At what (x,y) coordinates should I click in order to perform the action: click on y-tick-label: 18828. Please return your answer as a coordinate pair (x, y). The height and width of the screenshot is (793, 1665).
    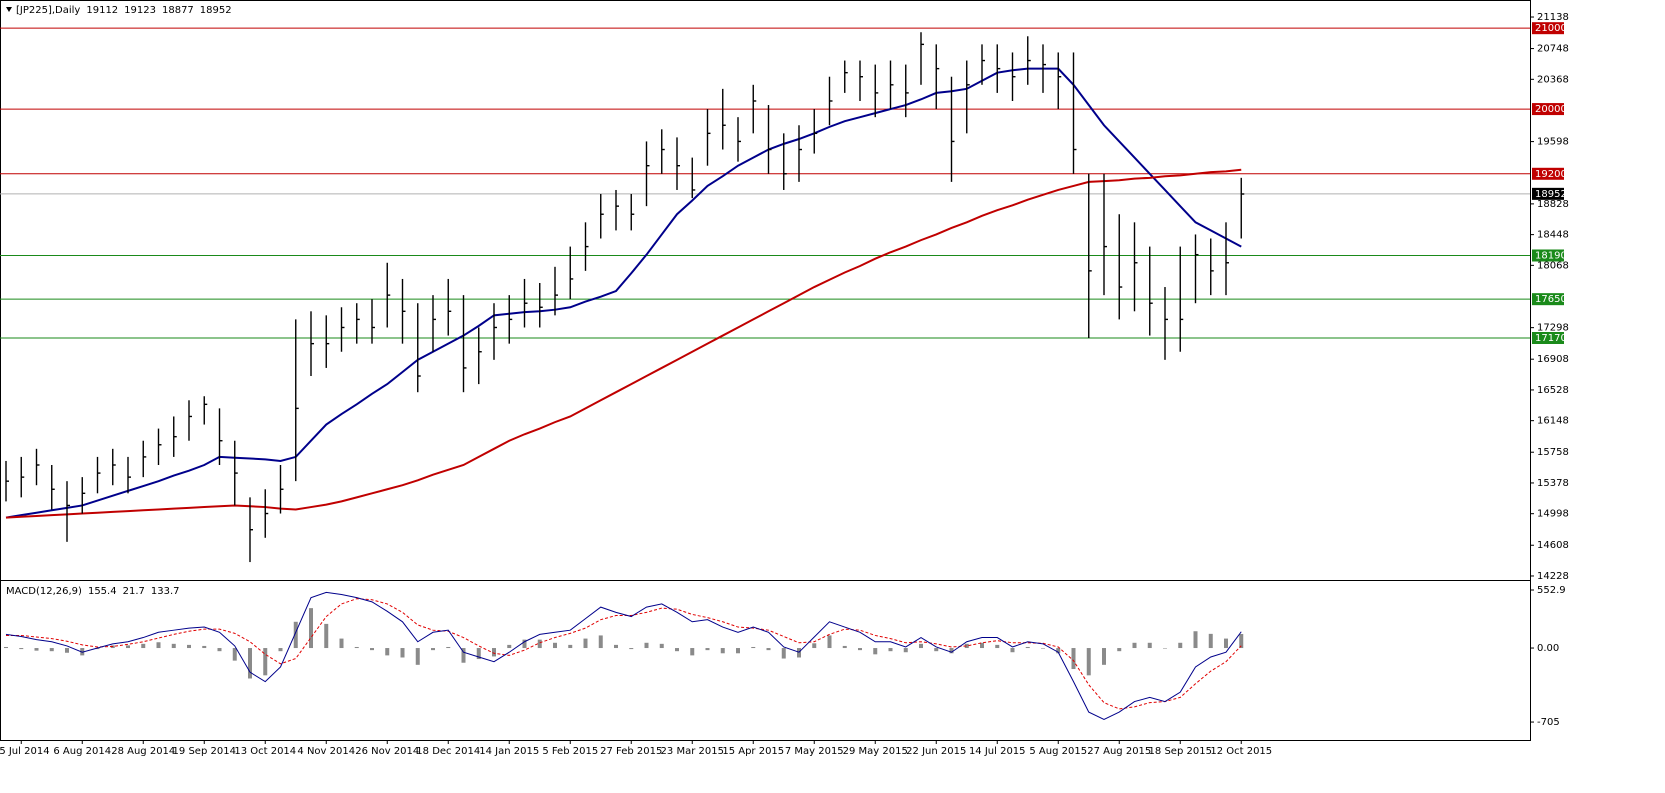
    Looking at the image, I should click on (1553, 204).